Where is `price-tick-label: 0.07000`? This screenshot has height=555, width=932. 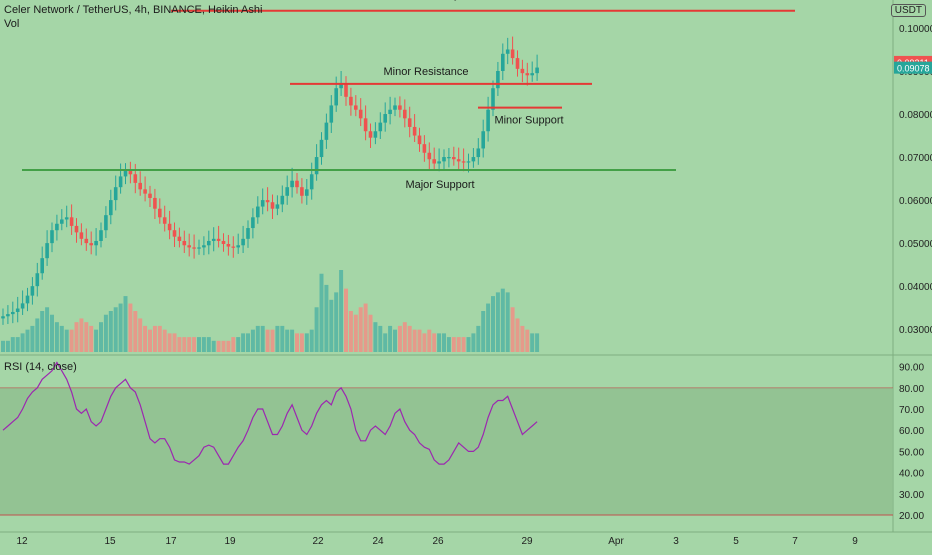 price-tick-label: 0.07000 is located at coordinates (915, 158).